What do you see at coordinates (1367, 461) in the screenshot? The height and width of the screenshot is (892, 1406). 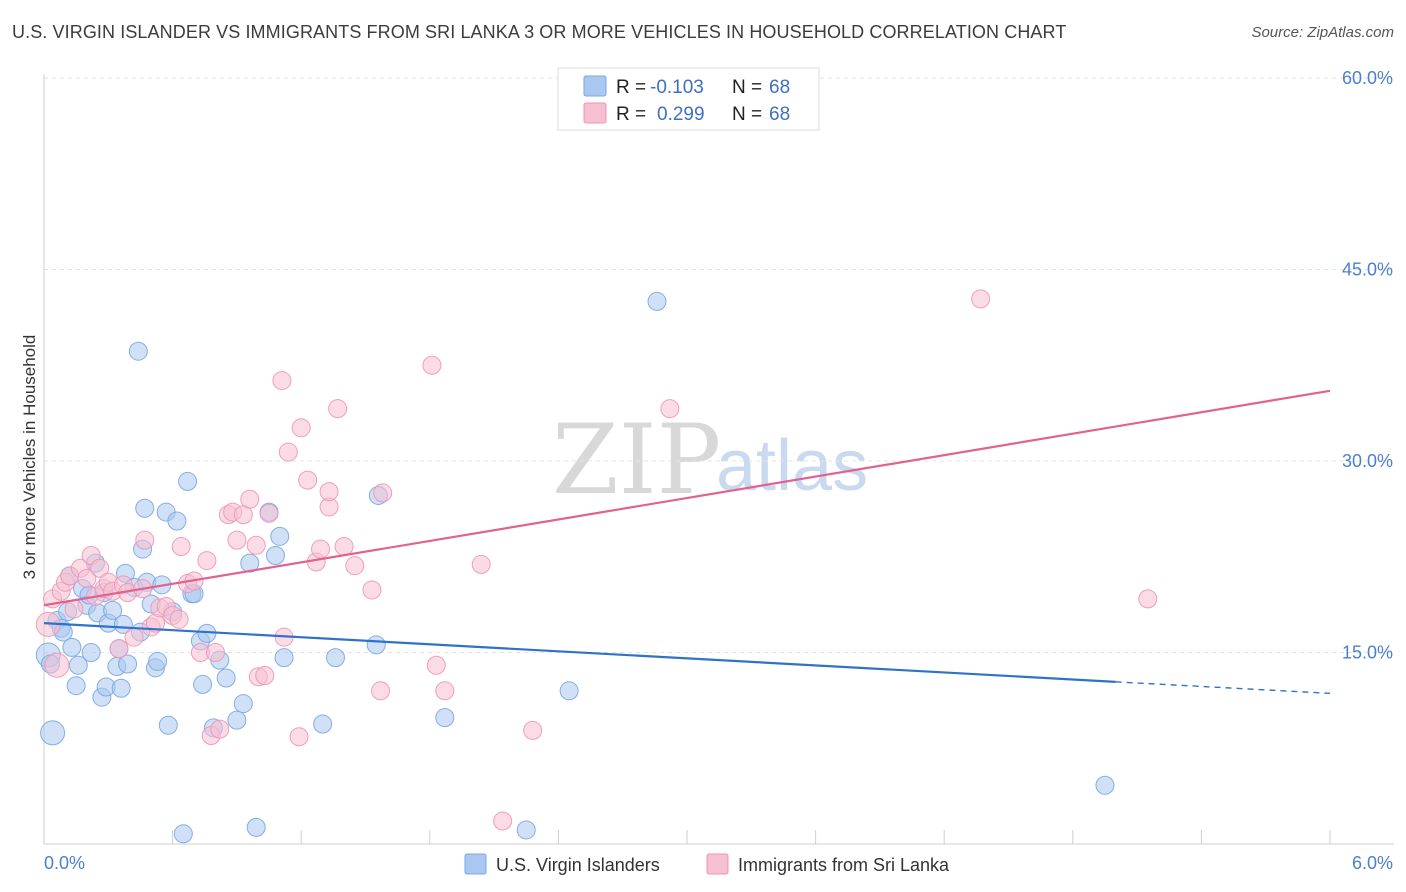 I see `y-tick-label: 30.0%` at bounding box center [1367, 461].